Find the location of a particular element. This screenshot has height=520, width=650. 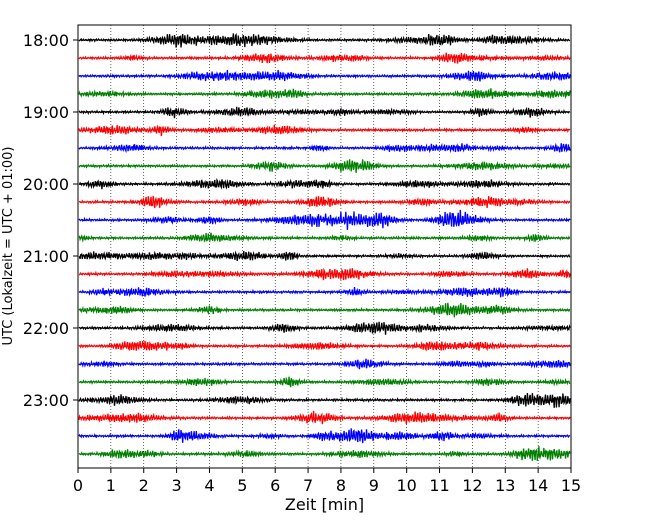

x-tick-label: 14 is located at coordinates (538, 485).